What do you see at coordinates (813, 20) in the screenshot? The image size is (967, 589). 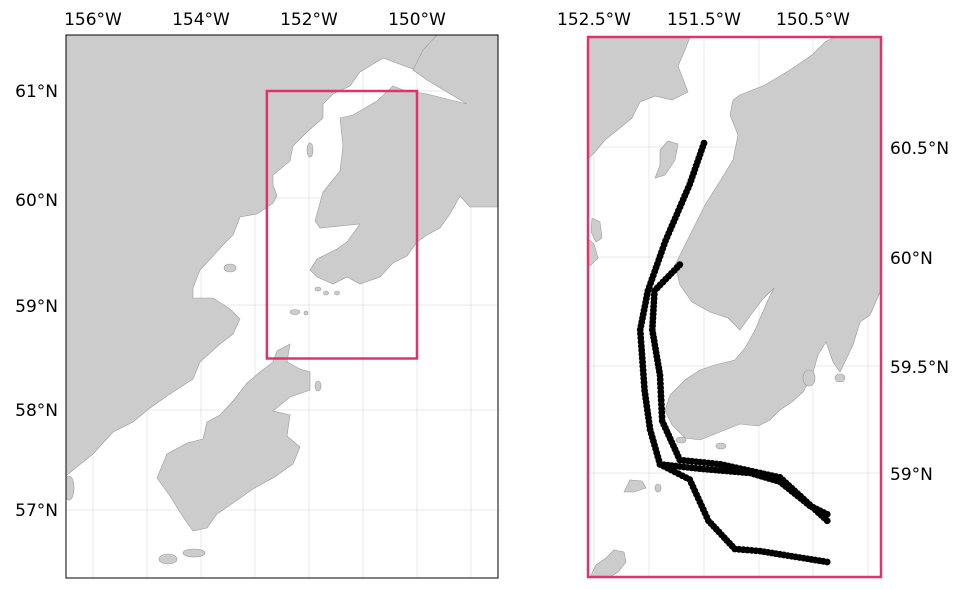 I see `lon-tick: 150.5°W` at bounding box center [813, 20].